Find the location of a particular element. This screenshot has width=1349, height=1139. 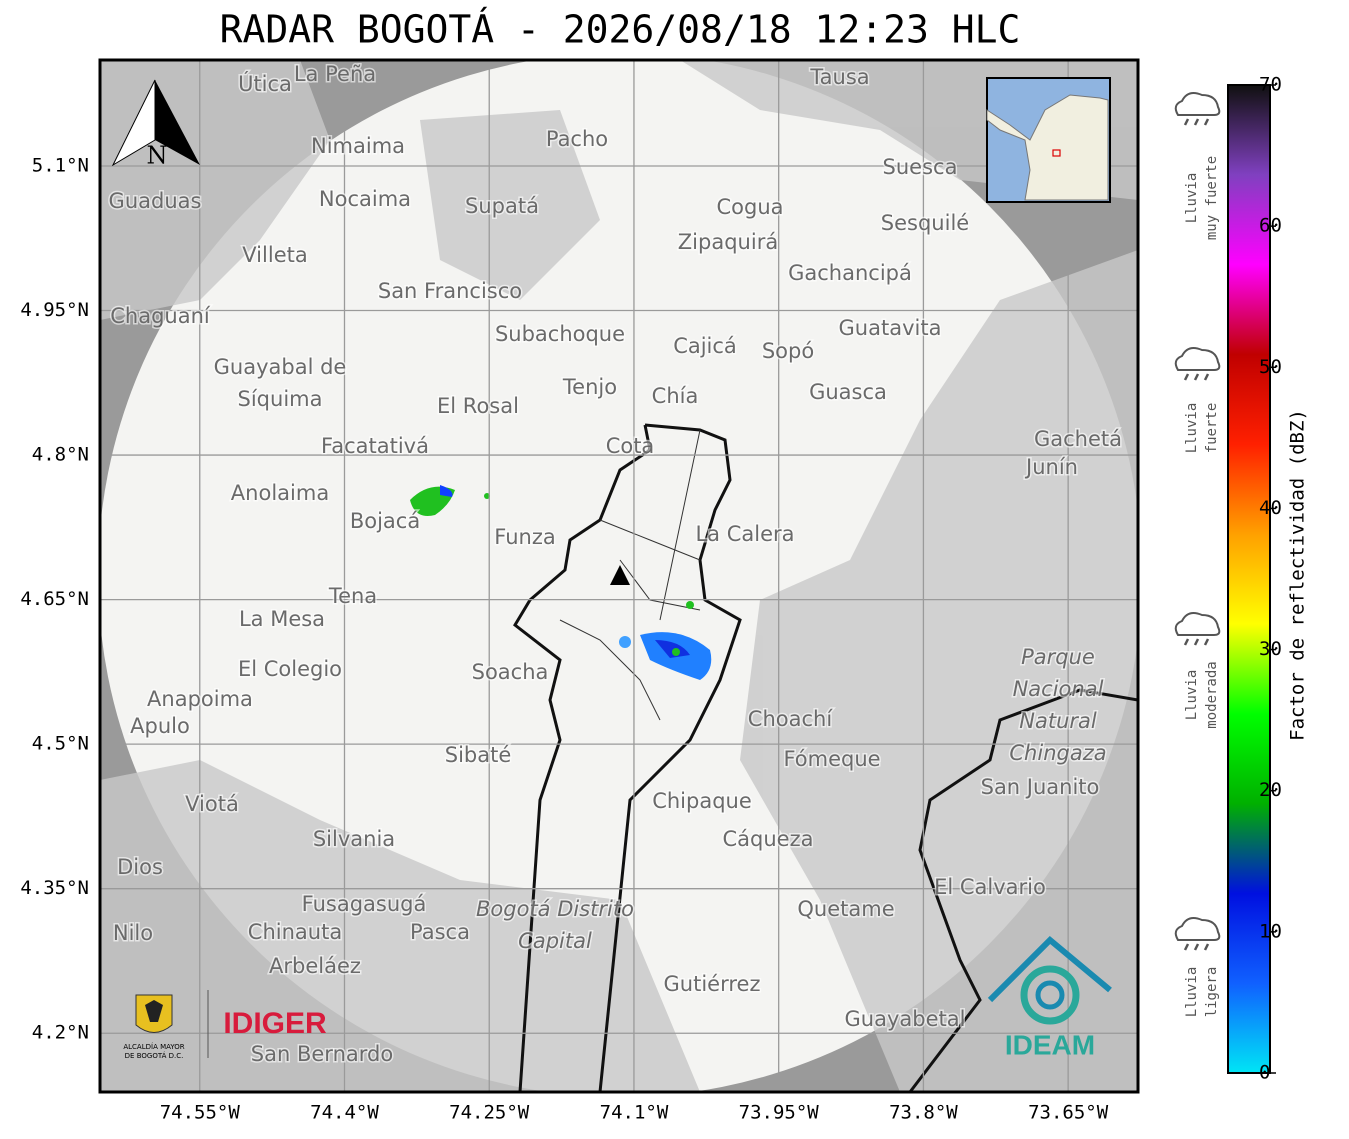

x-tick-label: 74.55°W is located at coordinates (200, 1113).